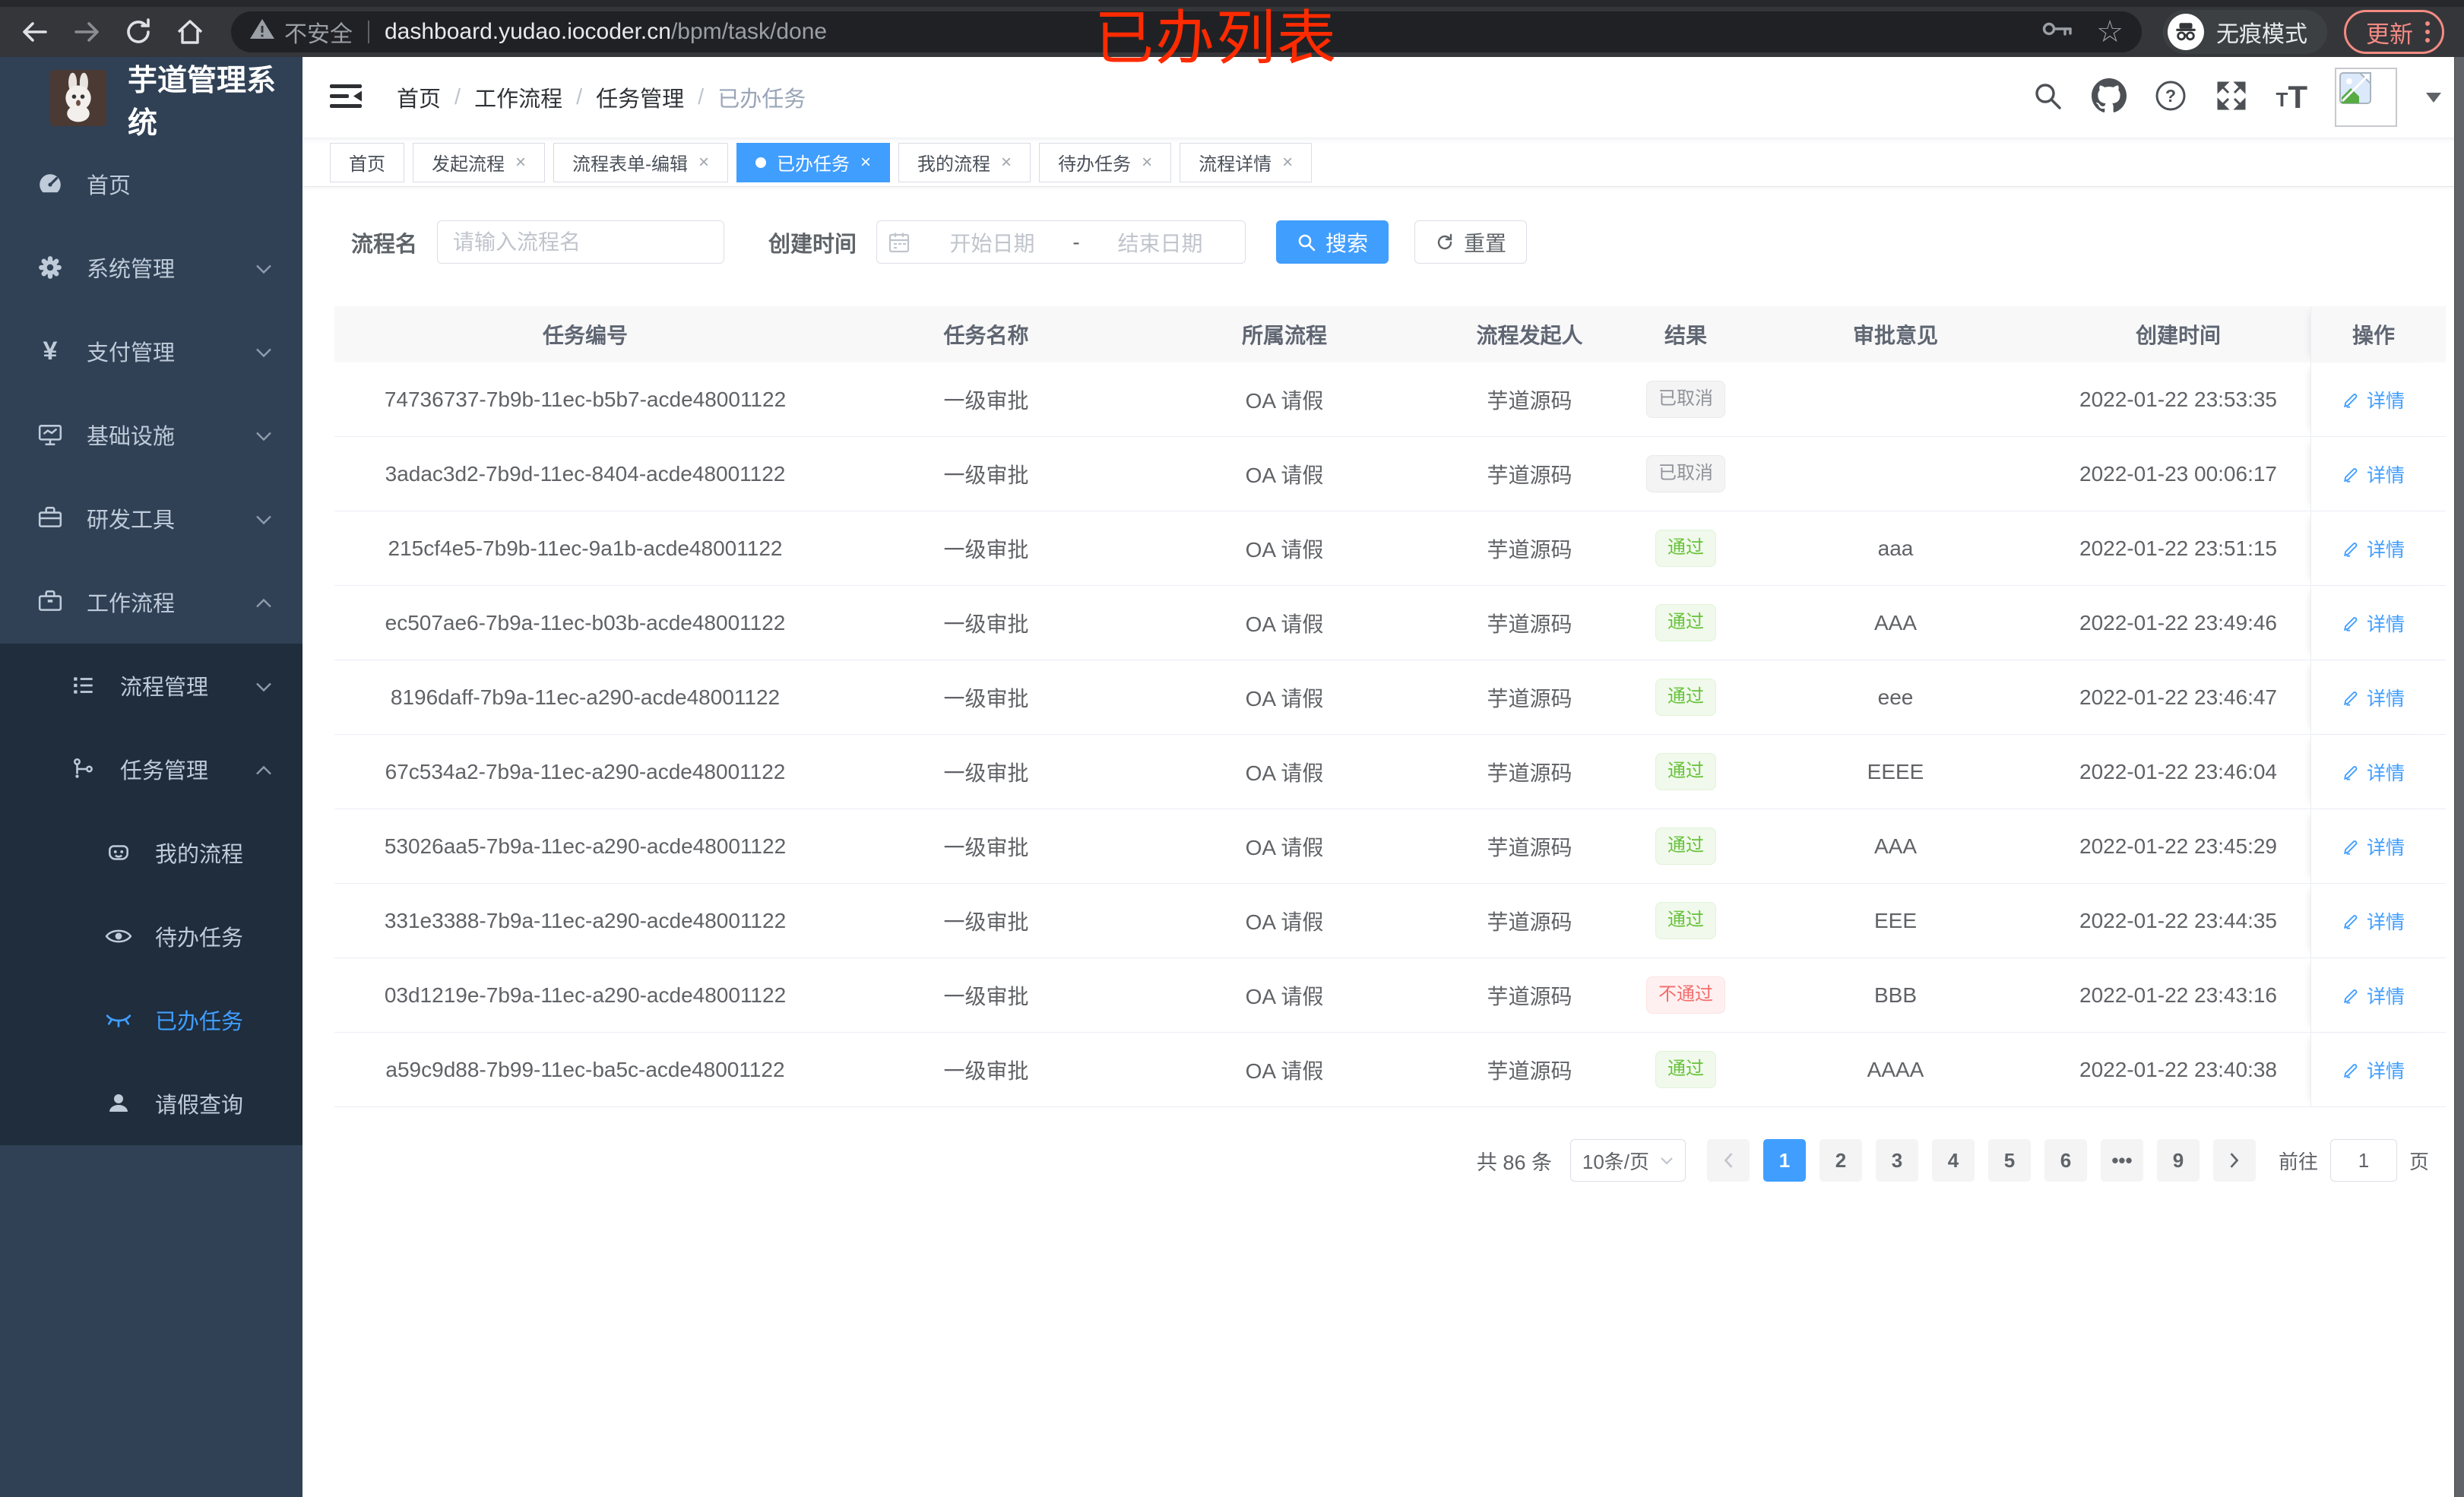 The width and height of the screenshot is (2464, 1497). Describe the element at coordinates (2057, 32) in the screenshot. I see `password-key-icon` at that location.